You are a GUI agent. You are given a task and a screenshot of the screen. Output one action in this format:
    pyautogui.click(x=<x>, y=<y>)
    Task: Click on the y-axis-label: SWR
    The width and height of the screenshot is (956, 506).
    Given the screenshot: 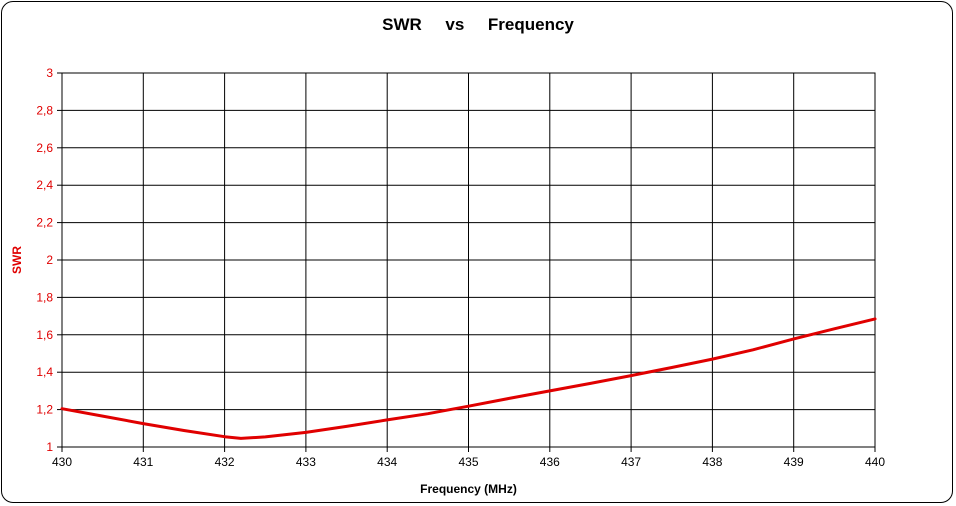 What is the action you would take?
    pyautogui.click(x=17, y=260)
    